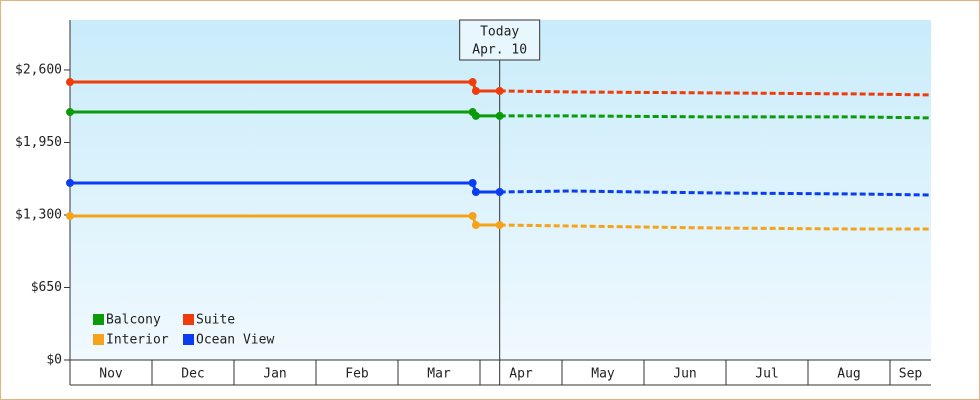  Describe the element at coordinates (848, 374) in the screenshot. I see `x-tick-label: Aug` at that location.